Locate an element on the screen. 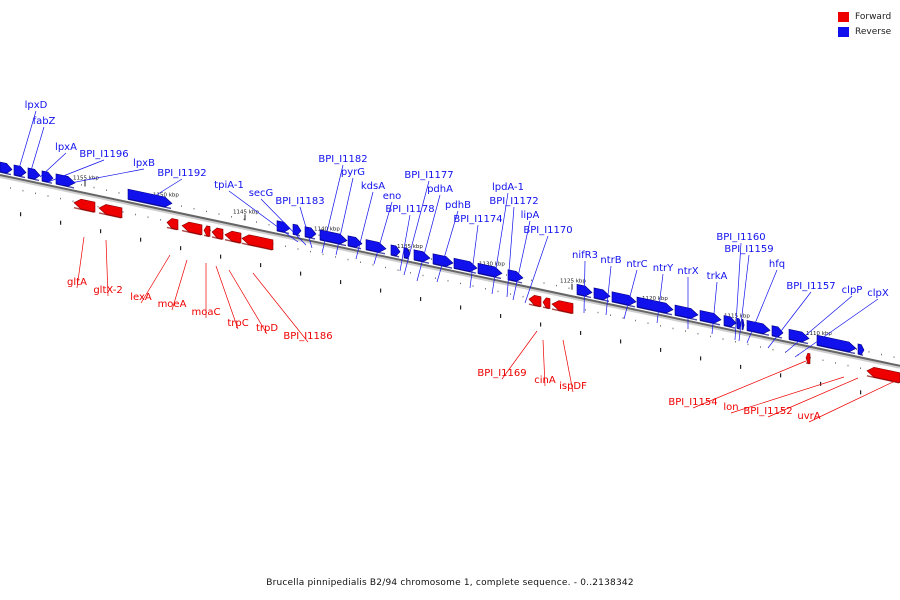  forward-gene-leader-bpi-i1152 is located at coordinates (813, 397).